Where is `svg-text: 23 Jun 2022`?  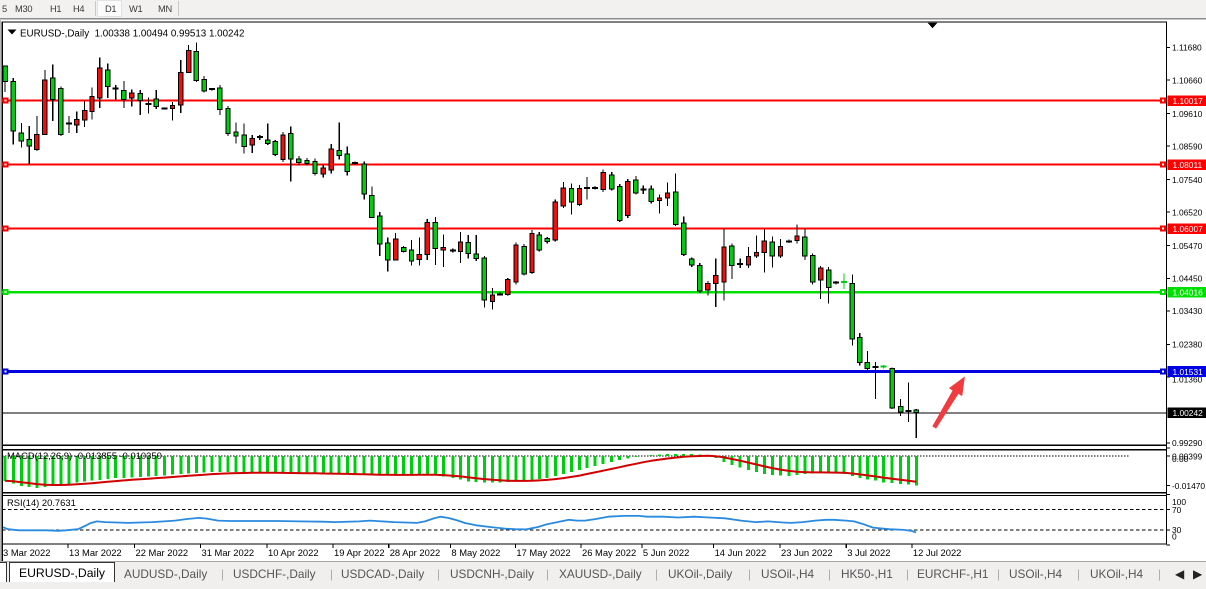
svg-text: 23 Jun 2022 is located at coordinates (807, 552).